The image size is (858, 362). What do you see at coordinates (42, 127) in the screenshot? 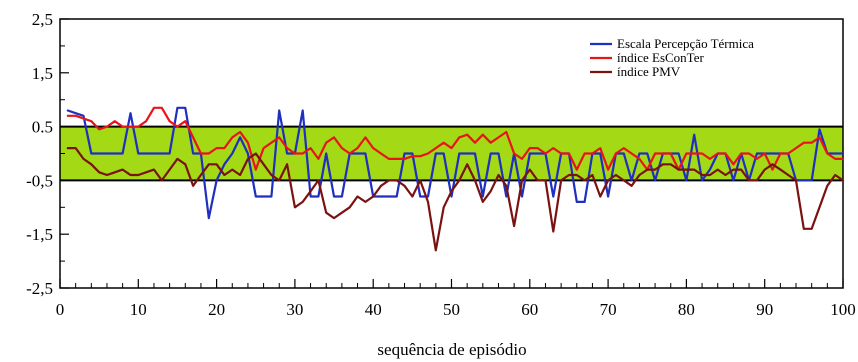
I see `y-tick-label: 0.5` at bounding box center [42, 127].